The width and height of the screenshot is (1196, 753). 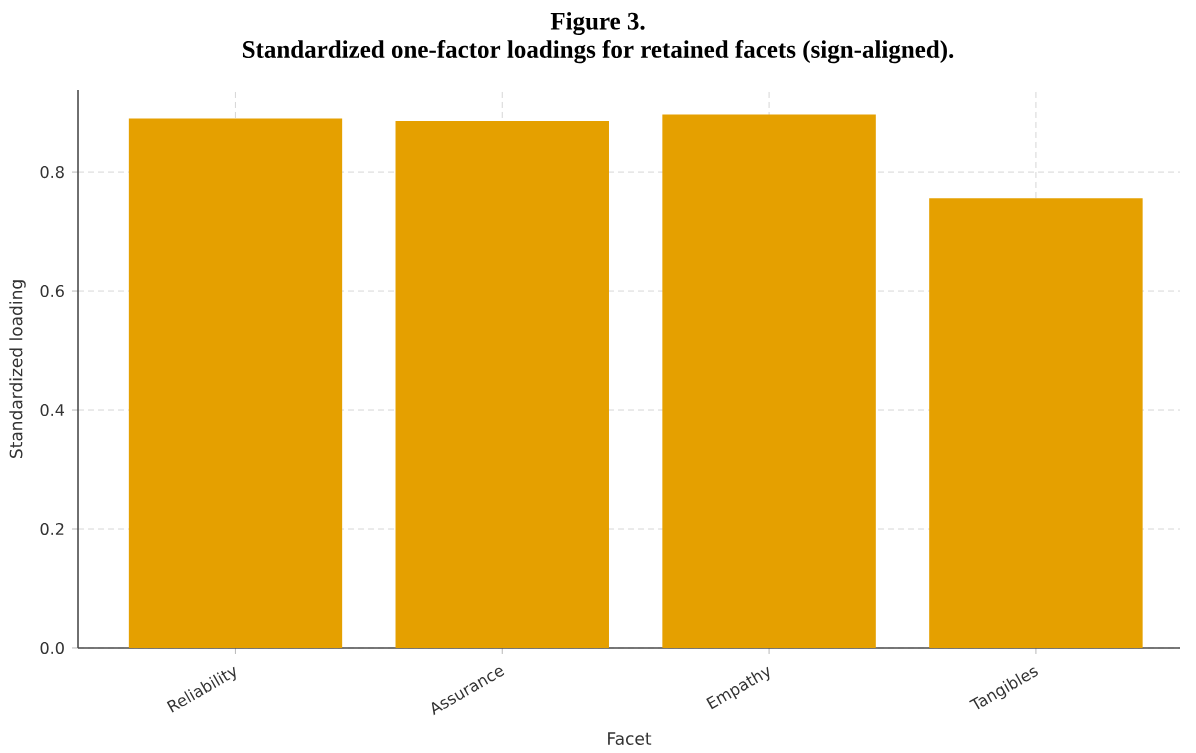 I want to click on y-tick-label: 0.0, so click(x=52, y=648).